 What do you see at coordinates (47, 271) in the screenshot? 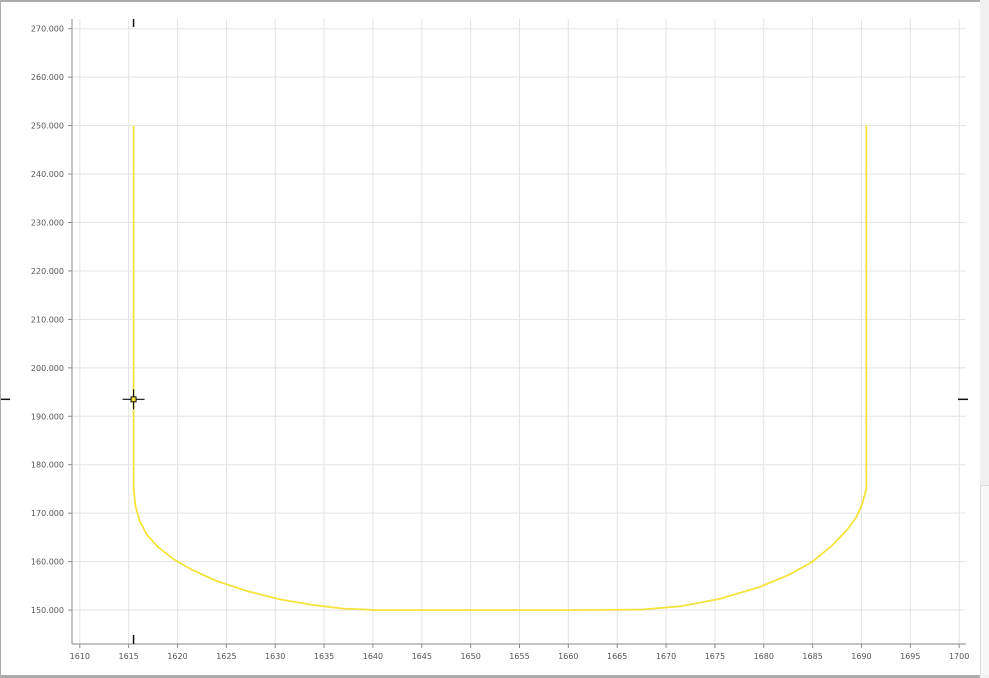
I see `y-tick-label: 220.000` at bounding box center [47, 271].